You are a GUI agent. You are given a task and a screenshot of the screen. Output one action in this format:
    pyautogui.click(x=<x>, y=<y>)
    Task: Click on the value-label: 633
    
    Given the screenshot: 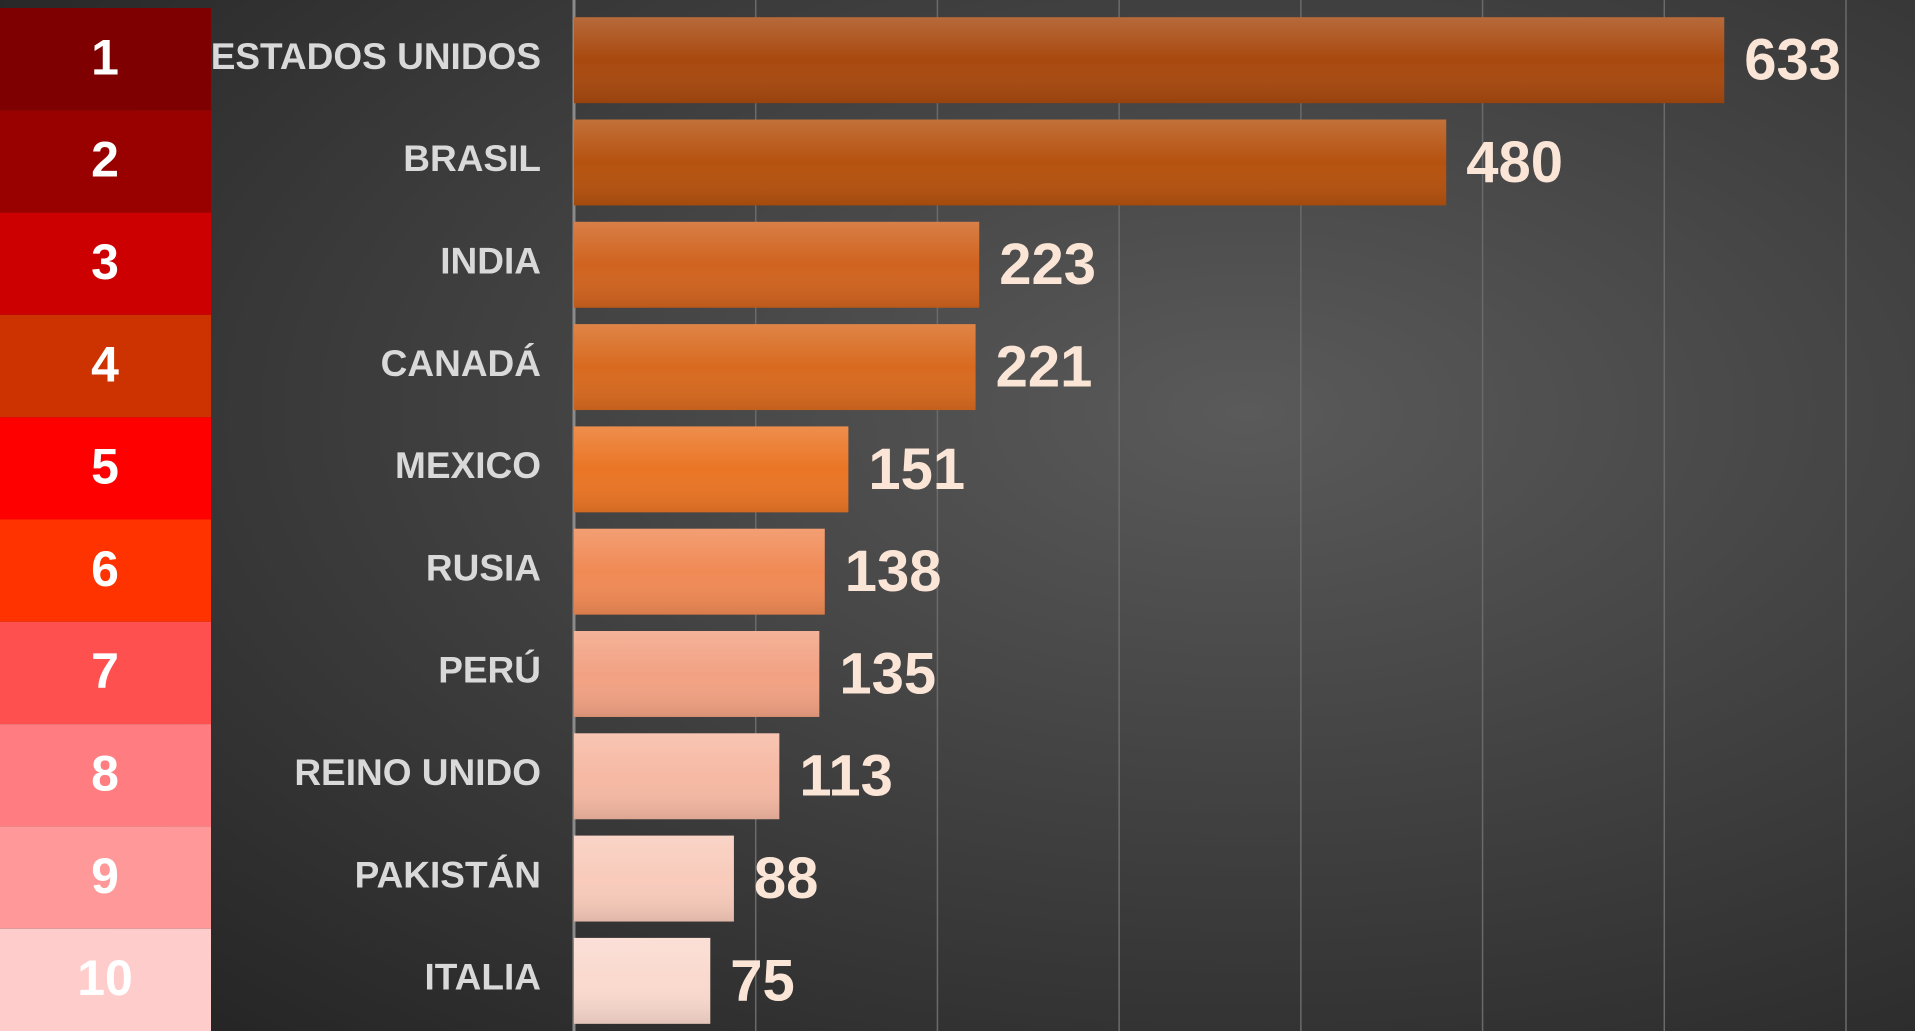 What is the action you would take?
    pyautogui.click(x=1792, y=60)
    